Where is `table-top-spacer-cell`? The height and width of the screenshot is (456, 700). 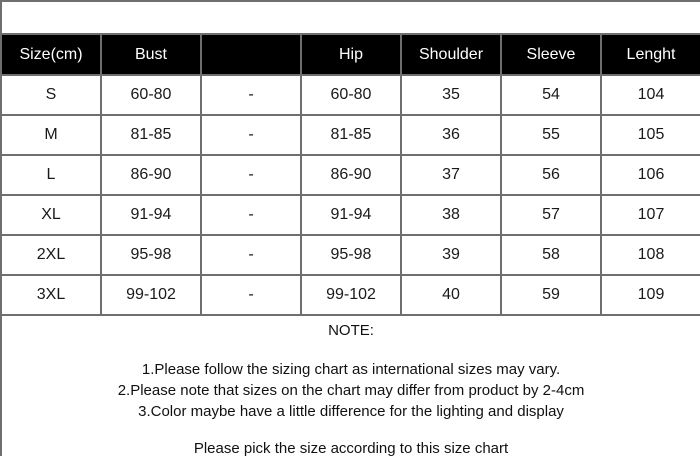 table-top-spacer-cell is located at coordinates (350, 17).